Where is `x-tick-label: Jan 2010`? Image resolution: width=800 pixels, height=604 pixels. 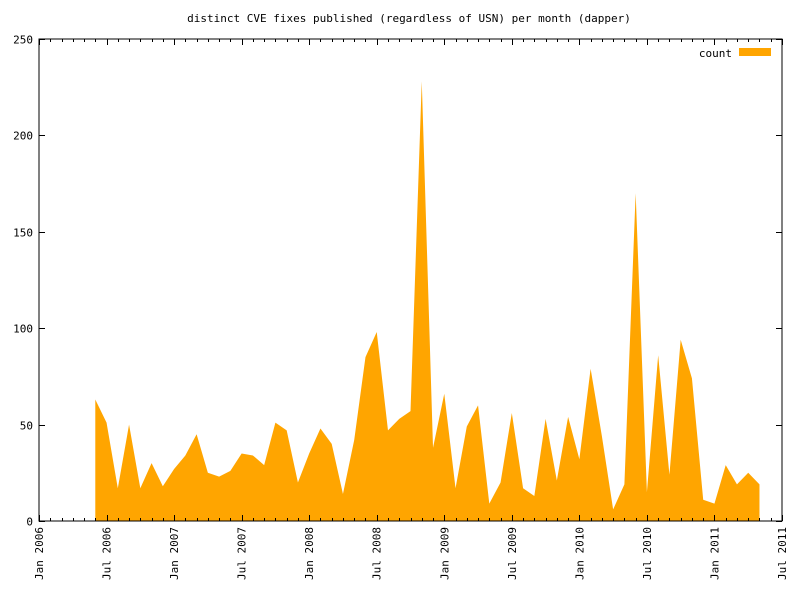 x-tick-label: Jan 2010 is located at coordinates (579, 553).